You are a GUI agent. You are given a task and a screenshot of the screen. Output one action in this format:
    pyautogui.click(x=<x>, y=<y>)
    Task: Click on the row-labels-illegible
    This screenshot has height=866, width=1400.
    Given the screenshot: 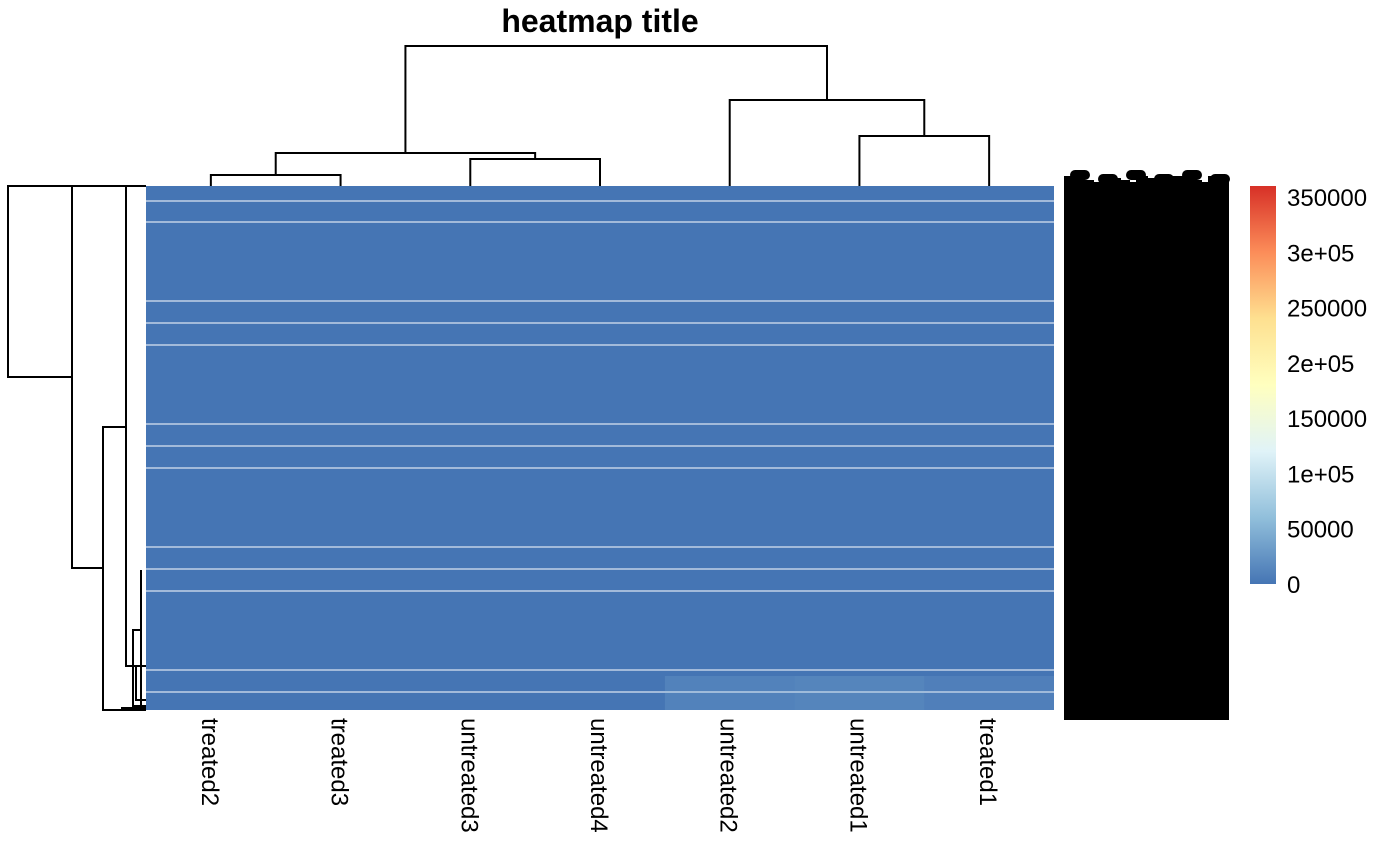 What is the action you would take?
    pyautogui.click(x=1147, y=445)
    